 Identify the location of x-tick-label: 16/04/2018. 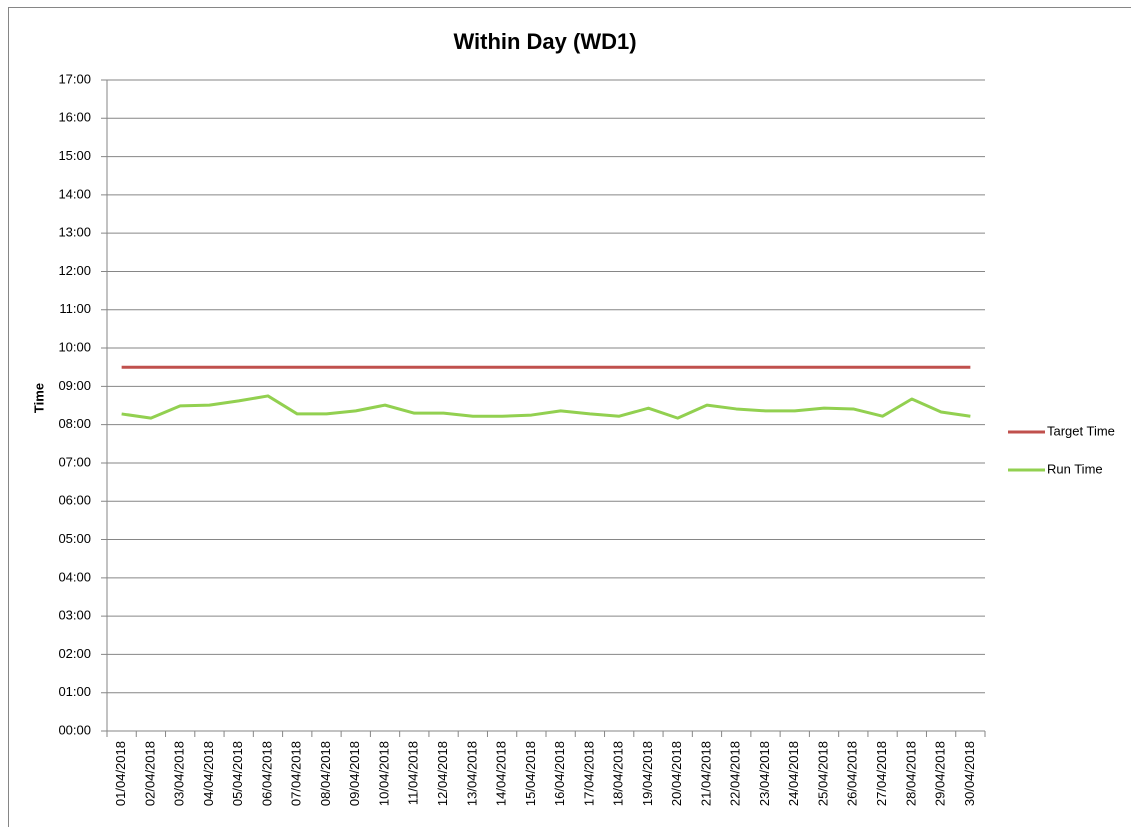
(559, 773).